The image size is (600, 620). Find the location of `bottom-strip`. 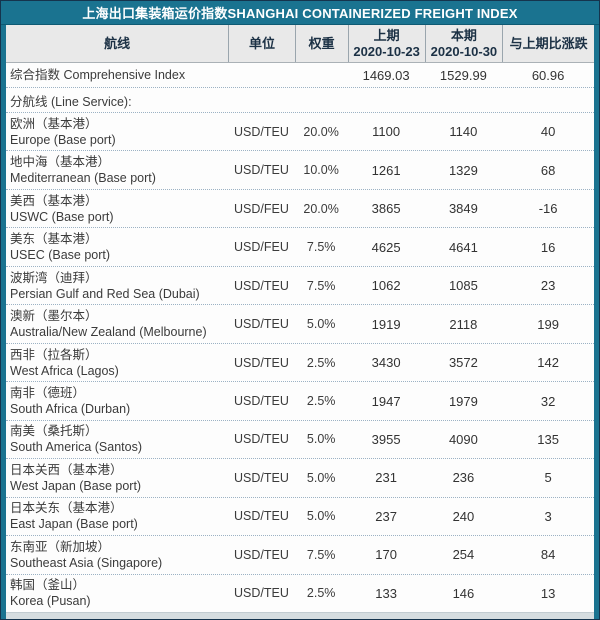

bottom-strip is located at coordinates (300, 615).